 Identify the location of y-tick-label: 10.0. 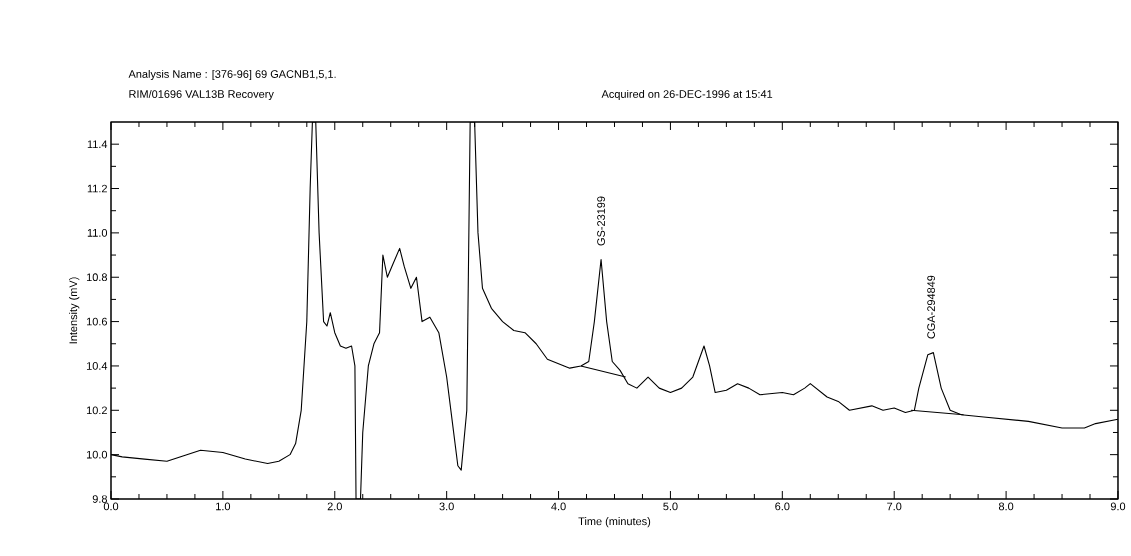
(97, 454).